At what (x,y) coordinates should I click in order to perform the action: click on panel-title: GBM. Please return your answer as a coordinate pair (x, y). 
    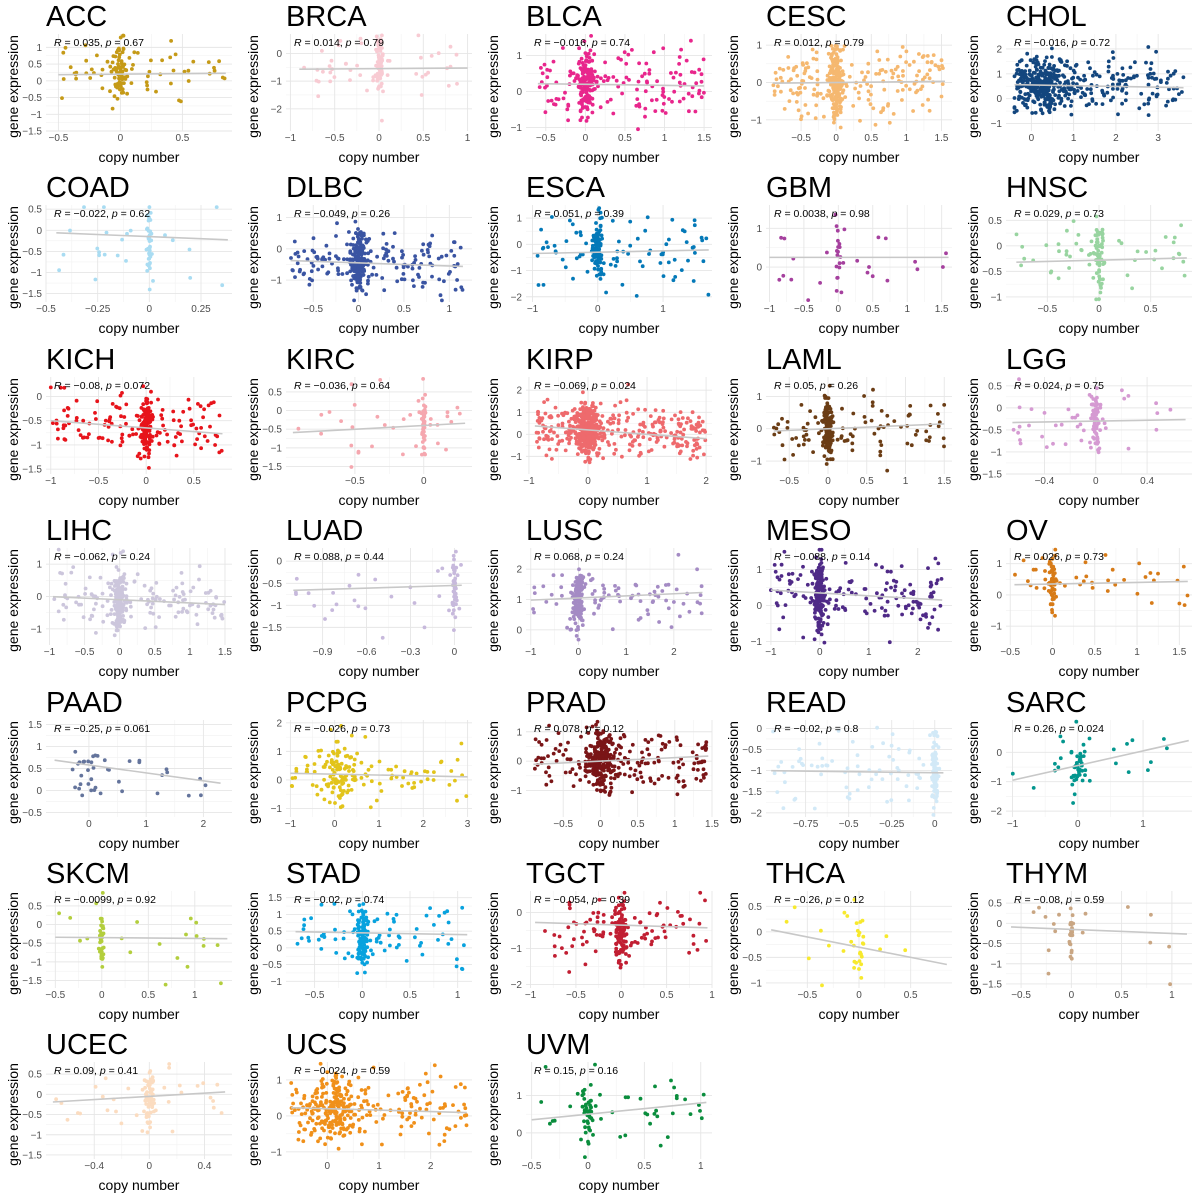
    Looking at the image, I should click on (799, 188).